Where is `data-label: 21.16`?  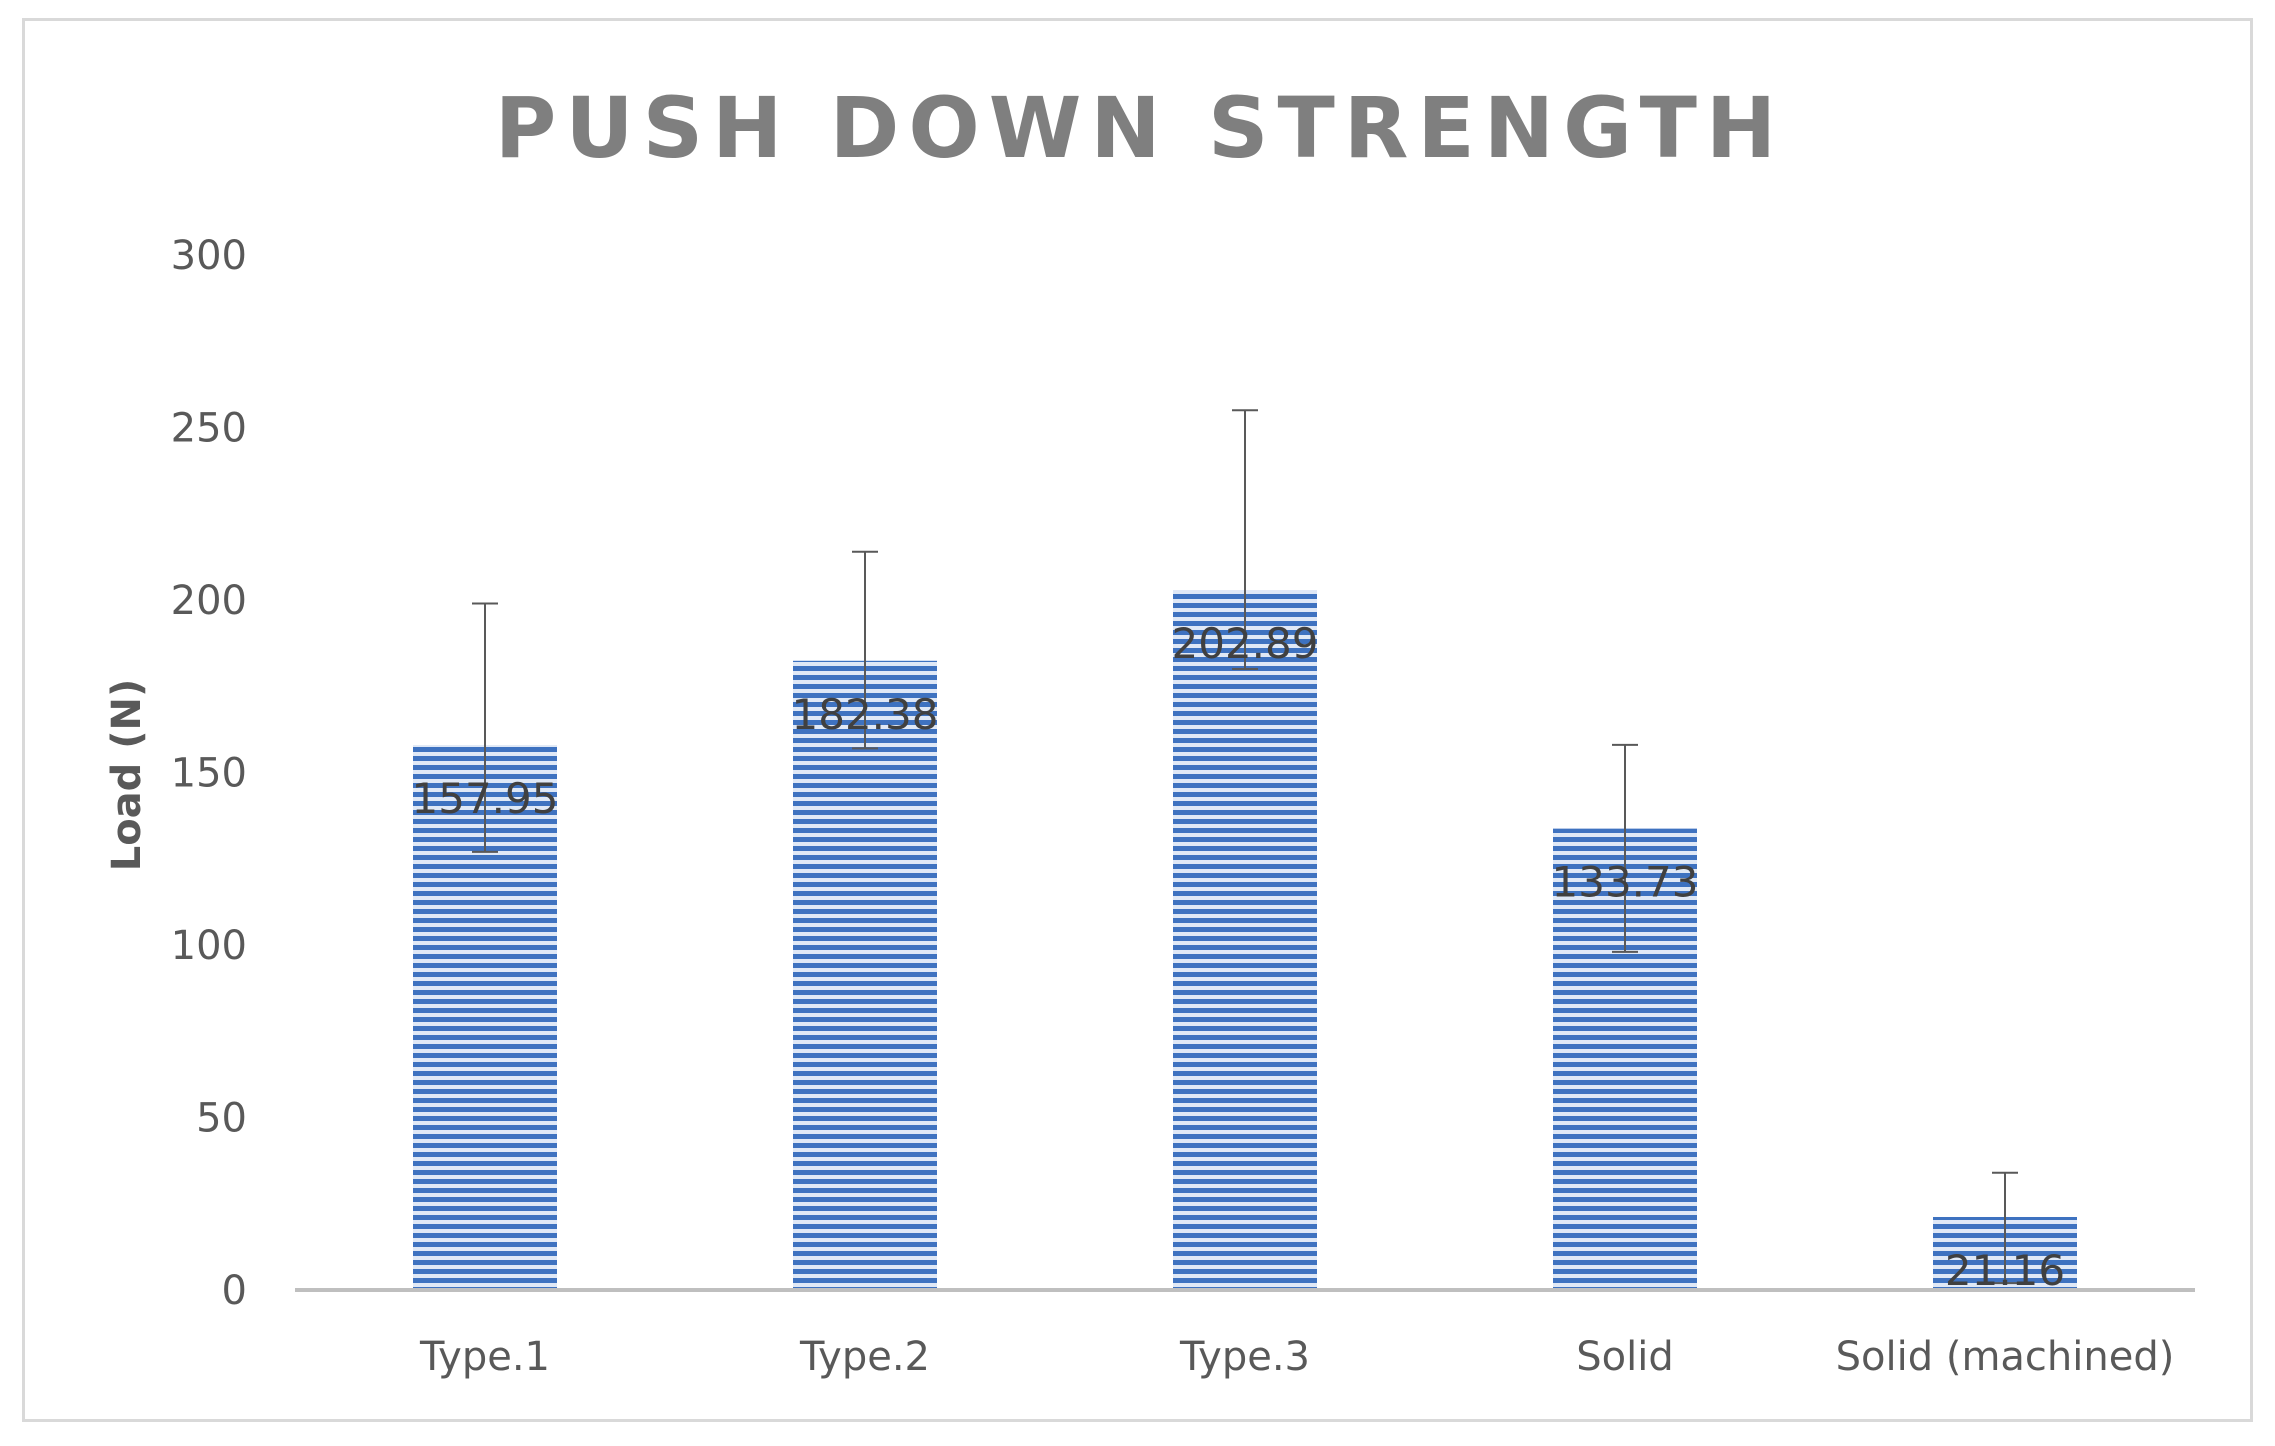 data-label: 21.16 is located at coordinates (2005, 1270).